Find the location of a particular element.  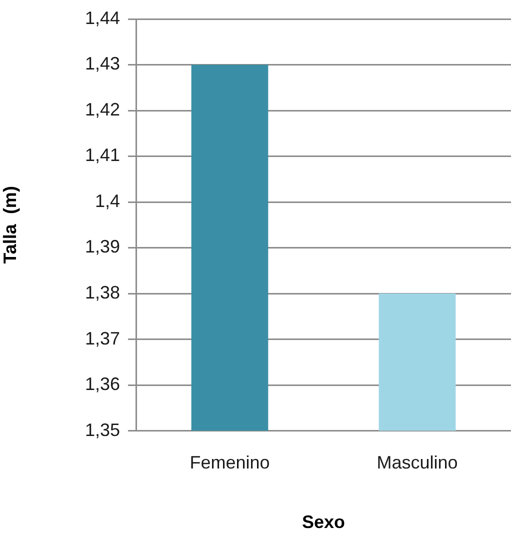

y-tick-label: 1,43 is located at coordinates (102, 64).